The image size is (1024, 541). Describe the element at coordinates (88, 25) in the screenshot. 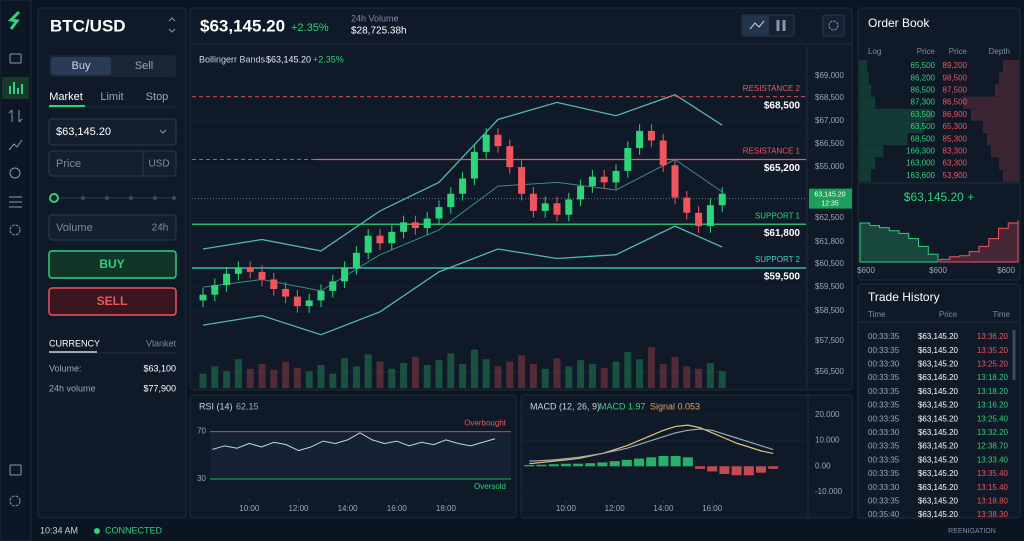

I see `pair-title: BTC/USD` at that location.